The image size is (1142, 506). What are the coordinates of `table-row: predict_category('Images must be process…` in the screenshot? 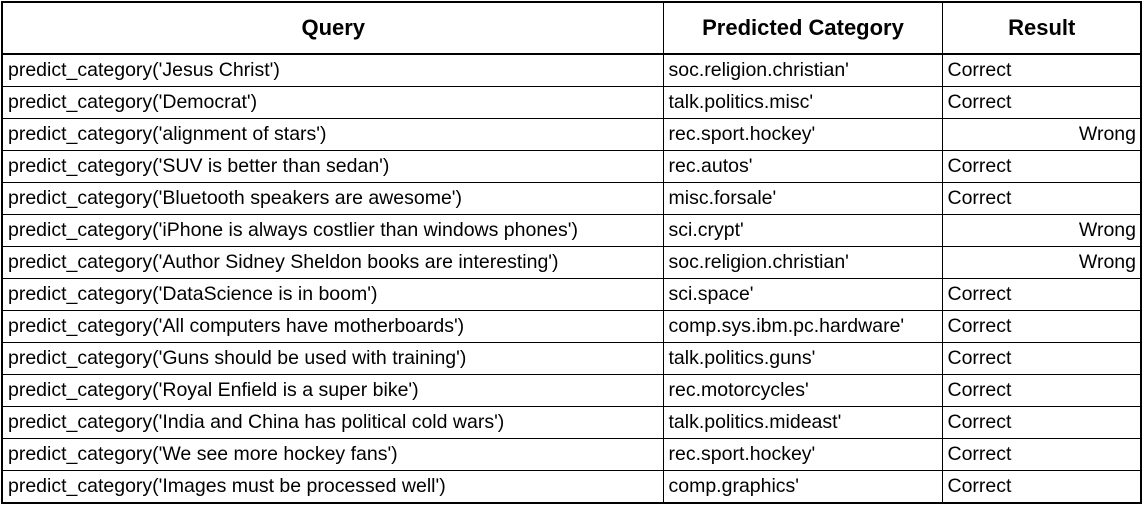 It's located at (571, 487).